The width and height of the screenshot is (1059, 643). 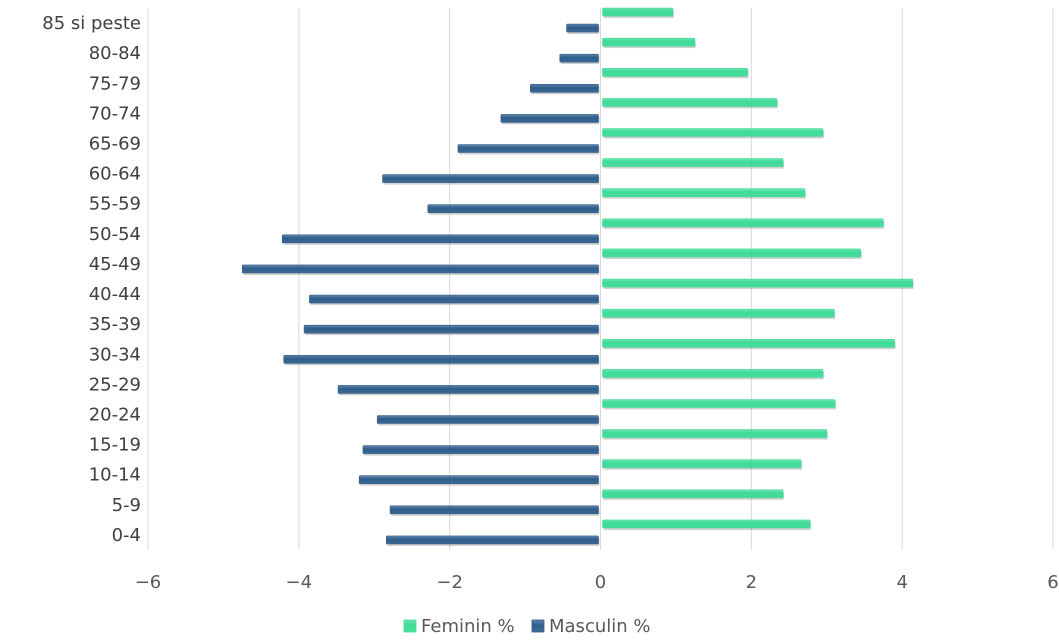 I want to click on x-axis-ticks: −6 −4 −2 0 2 4 6, so click(x=597, y=582).